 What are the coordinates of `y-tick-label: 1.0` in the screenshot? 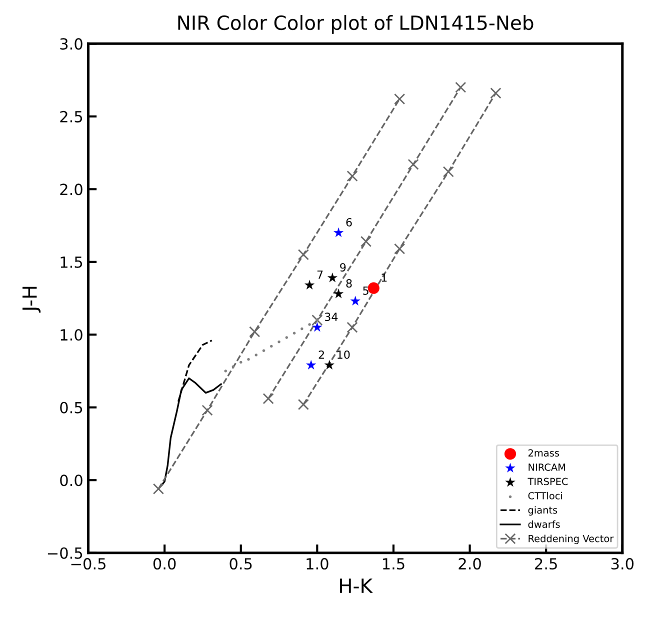 It's located at (71, 335).